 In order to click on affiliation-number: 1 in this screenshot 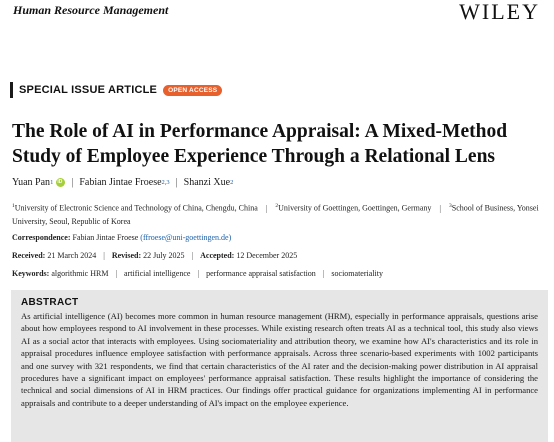, I will do `click(13, 206)`.